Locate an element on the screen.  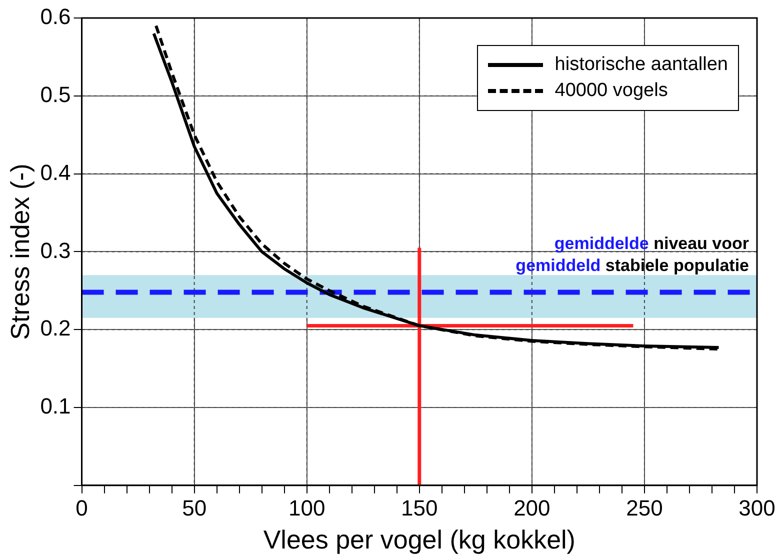
x-tick-label: 100 is located at coordinates (307, 508).